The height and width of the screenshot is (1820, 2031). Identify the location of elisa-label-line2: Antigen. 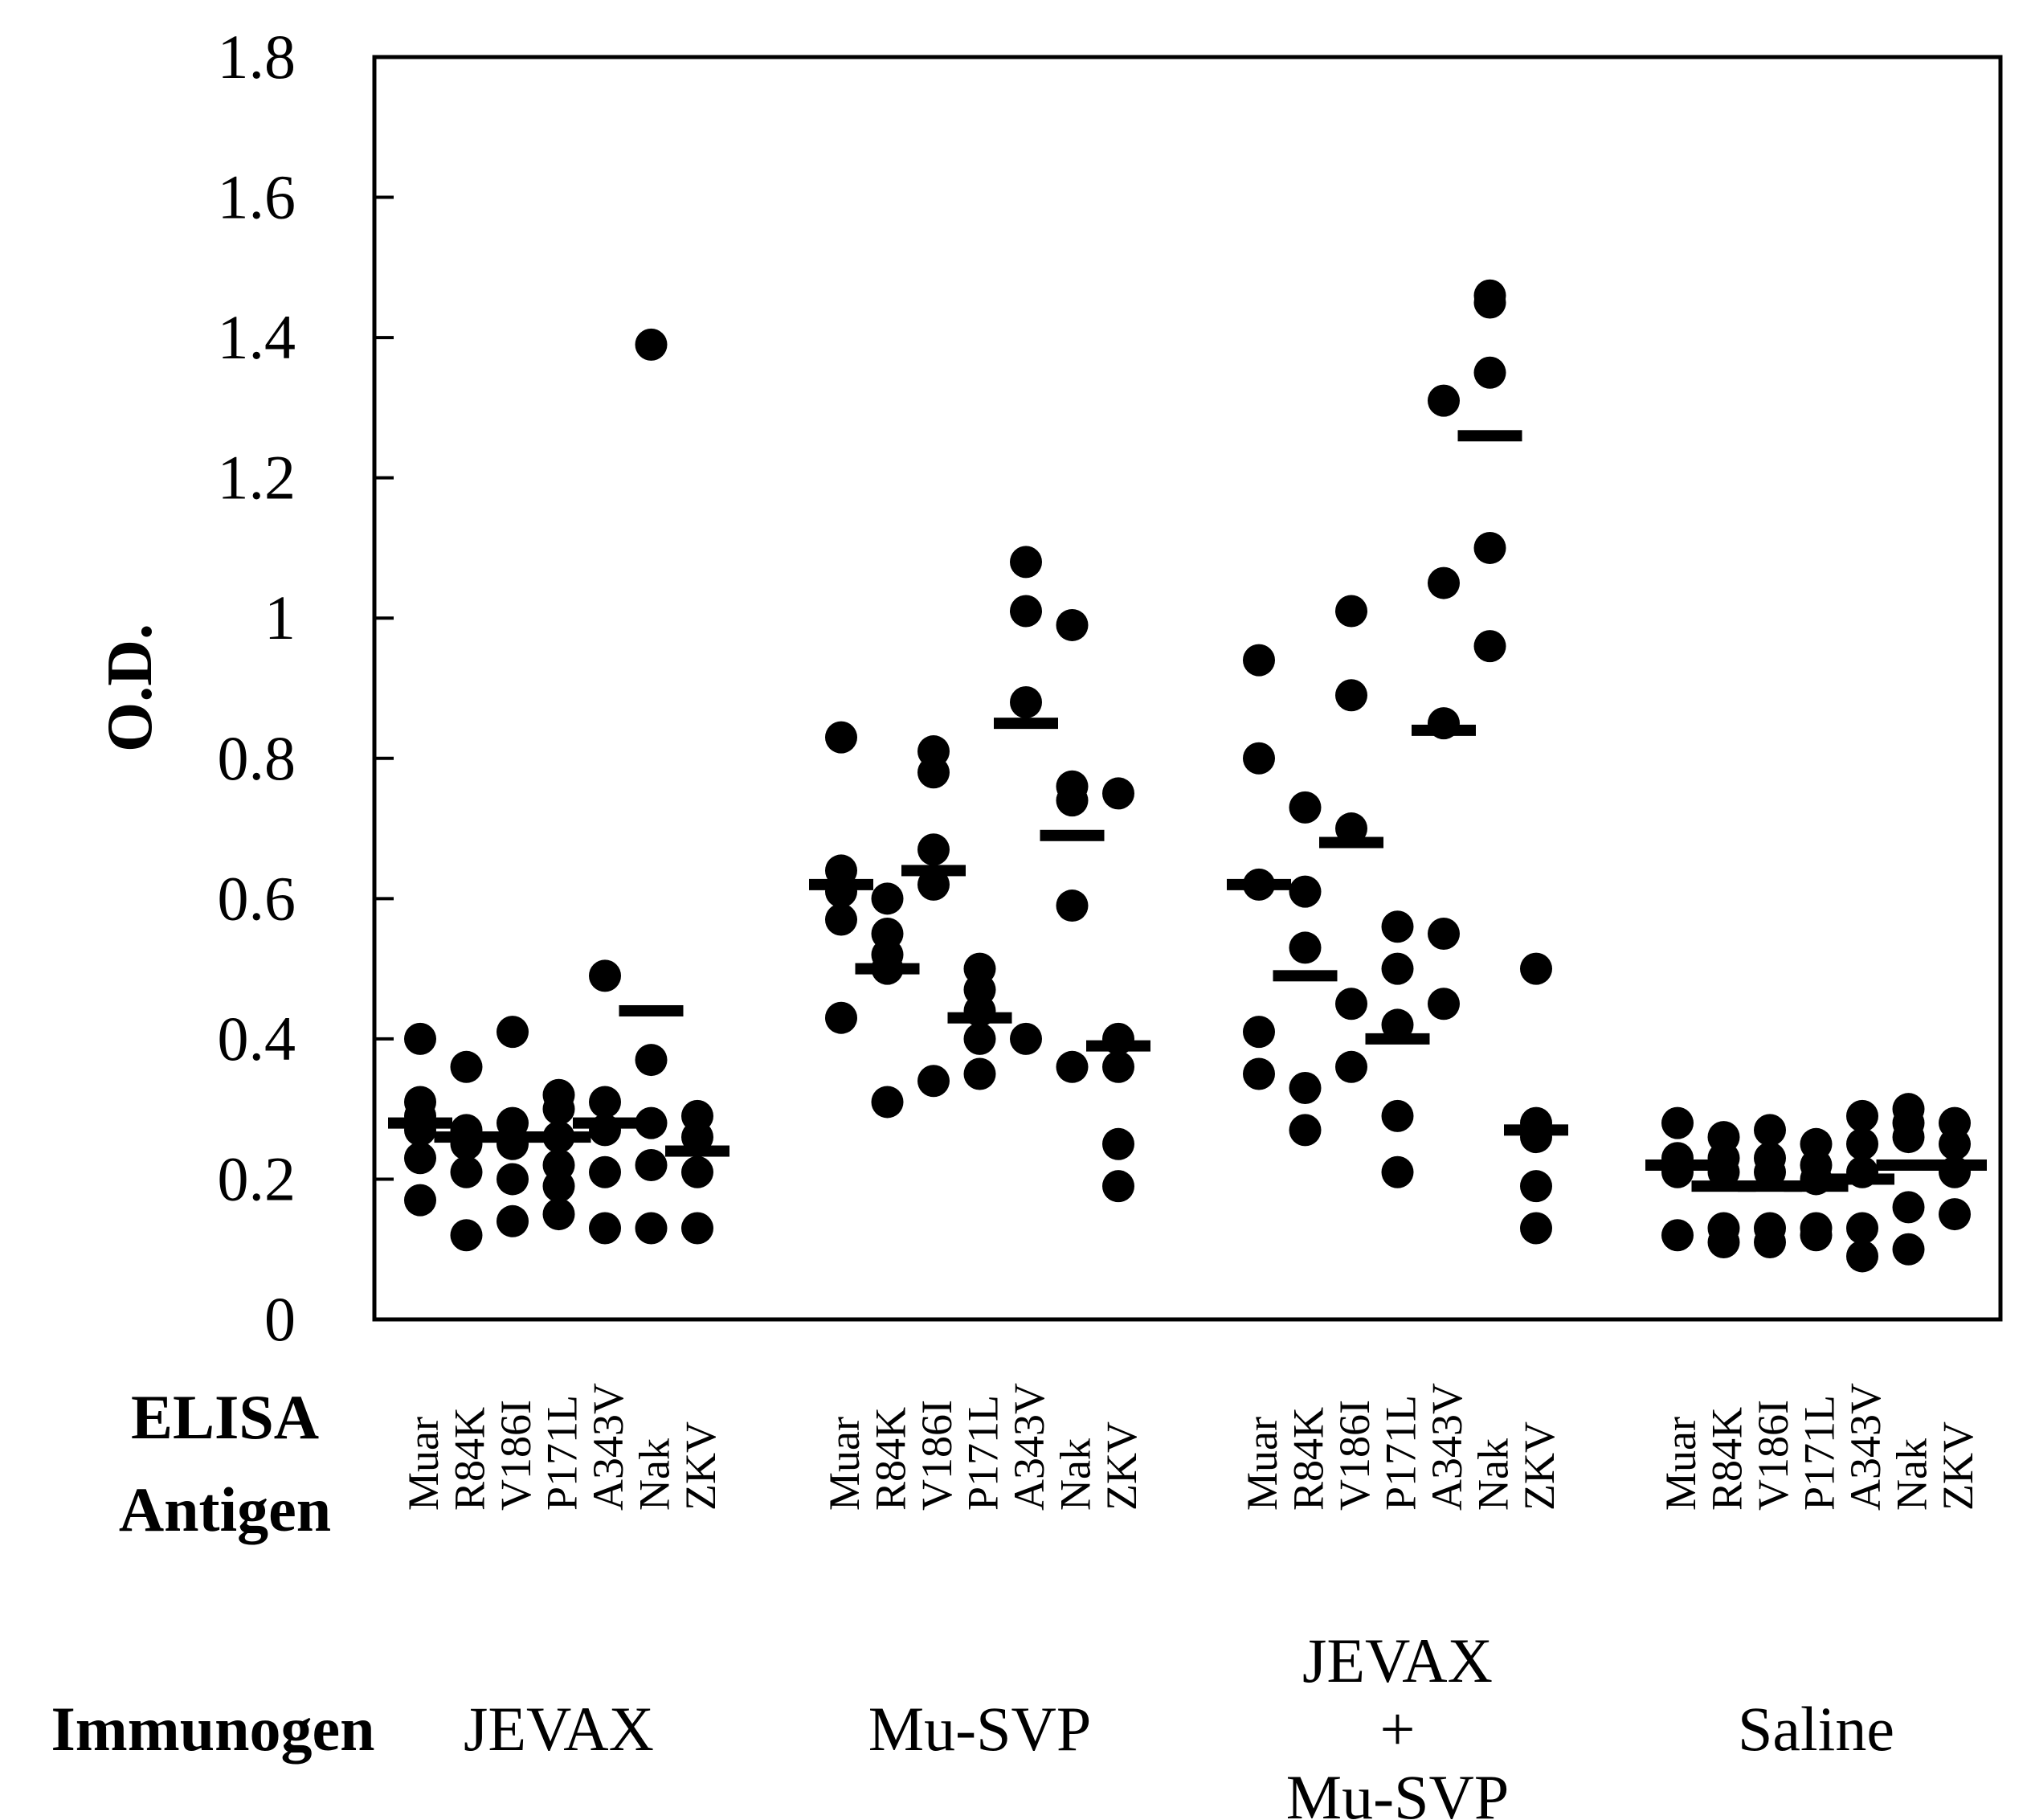
(225, 1509).